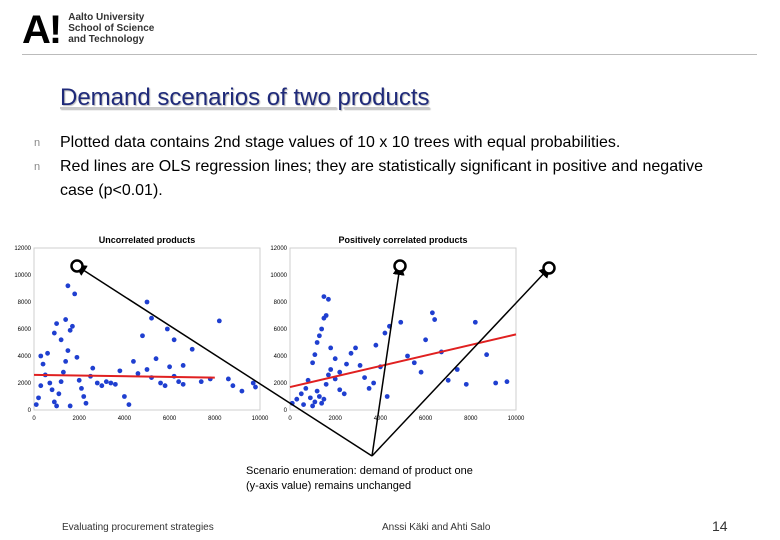 This screenshot has width=780, height=540. I want to click on y-tick-label: 8000, so click(25, 303).